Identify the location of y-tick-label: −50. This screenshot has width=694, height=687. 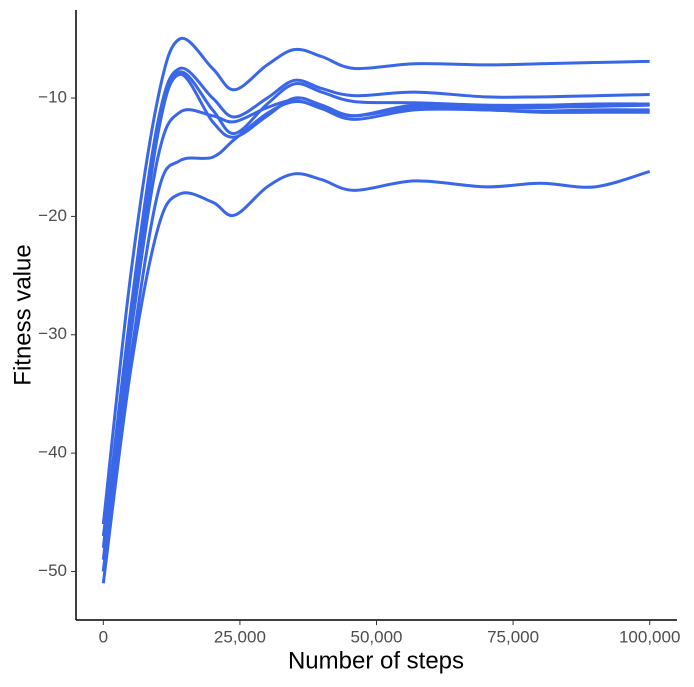
(52, 570).